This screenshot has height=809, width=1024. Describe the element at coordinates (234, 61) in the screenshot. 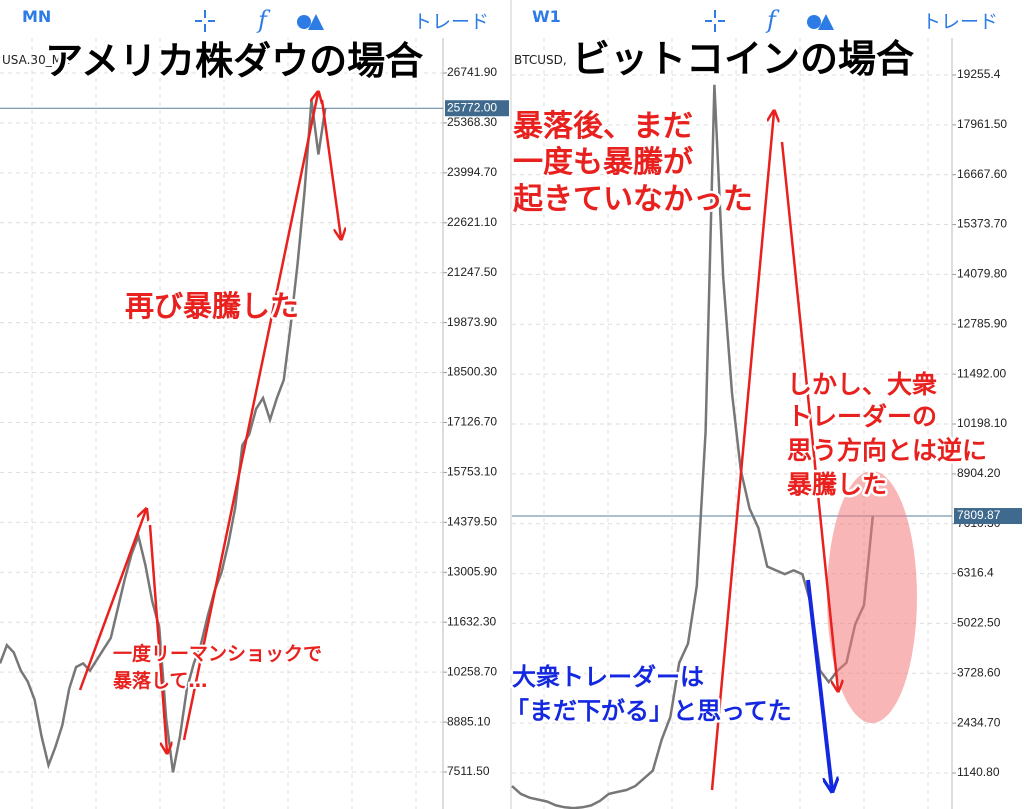

I see `chart-title: アメリカ株ダウの場合` at that location.